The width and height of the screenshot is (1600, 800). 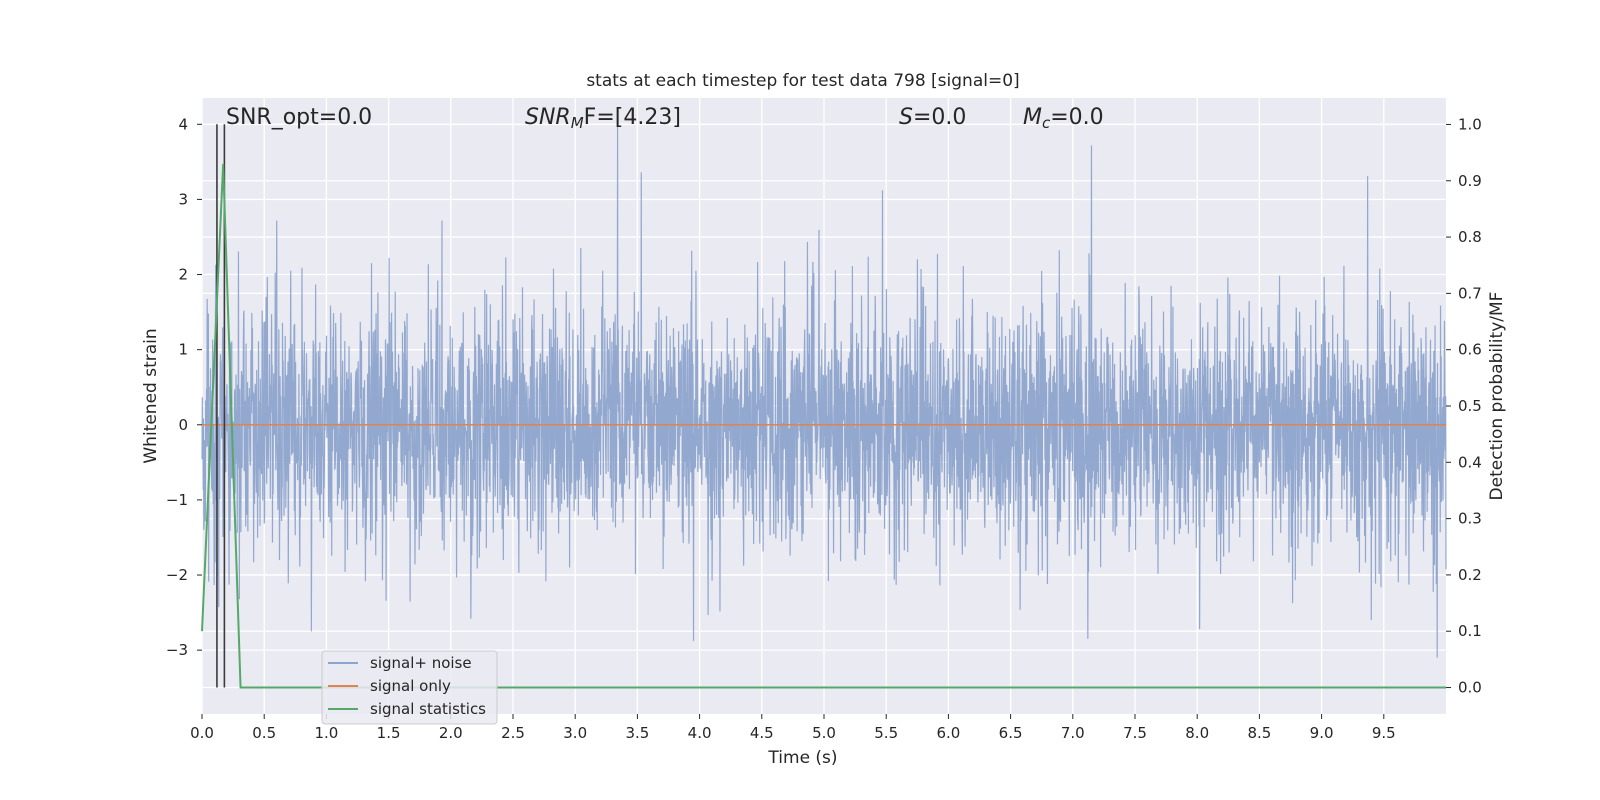 What do you see at coordinates (1135, 733) in the screenshot?
I see `x-tick-label: 7.5` at bounding box center [1135, 733].